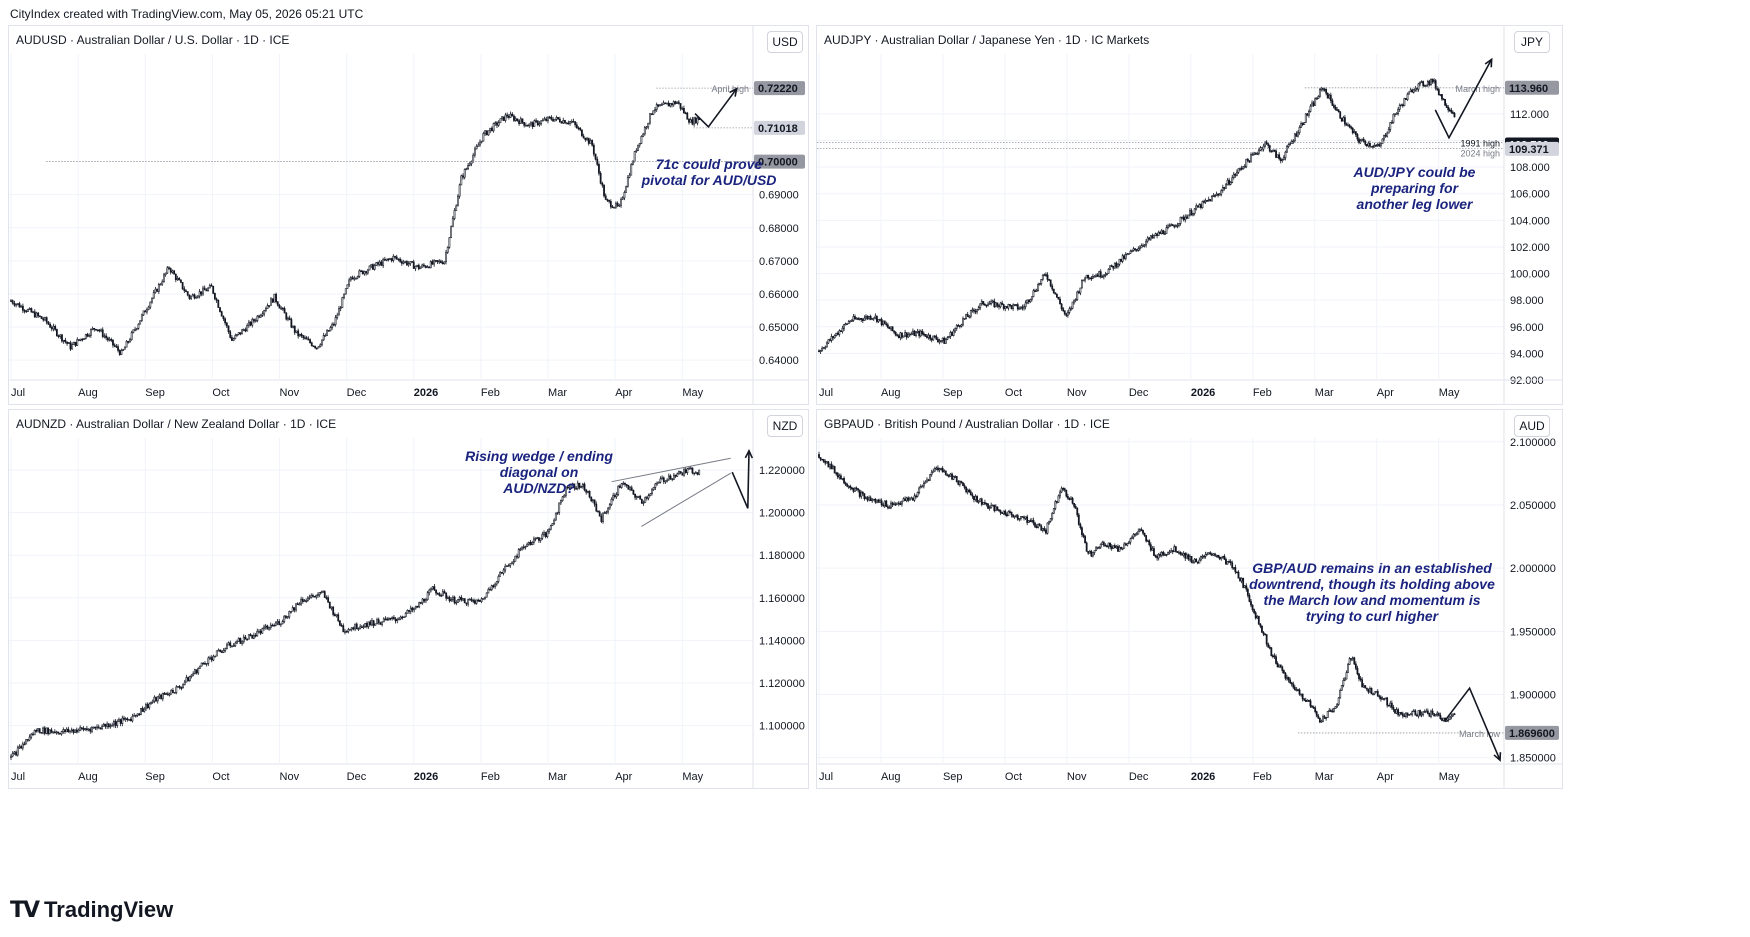 This screenshot has width=1750, height=937. What do you see at coordinates (1532, 42) in the screenshot?
I see `currency-unit: JPY` at bounding box center [1532, 42].